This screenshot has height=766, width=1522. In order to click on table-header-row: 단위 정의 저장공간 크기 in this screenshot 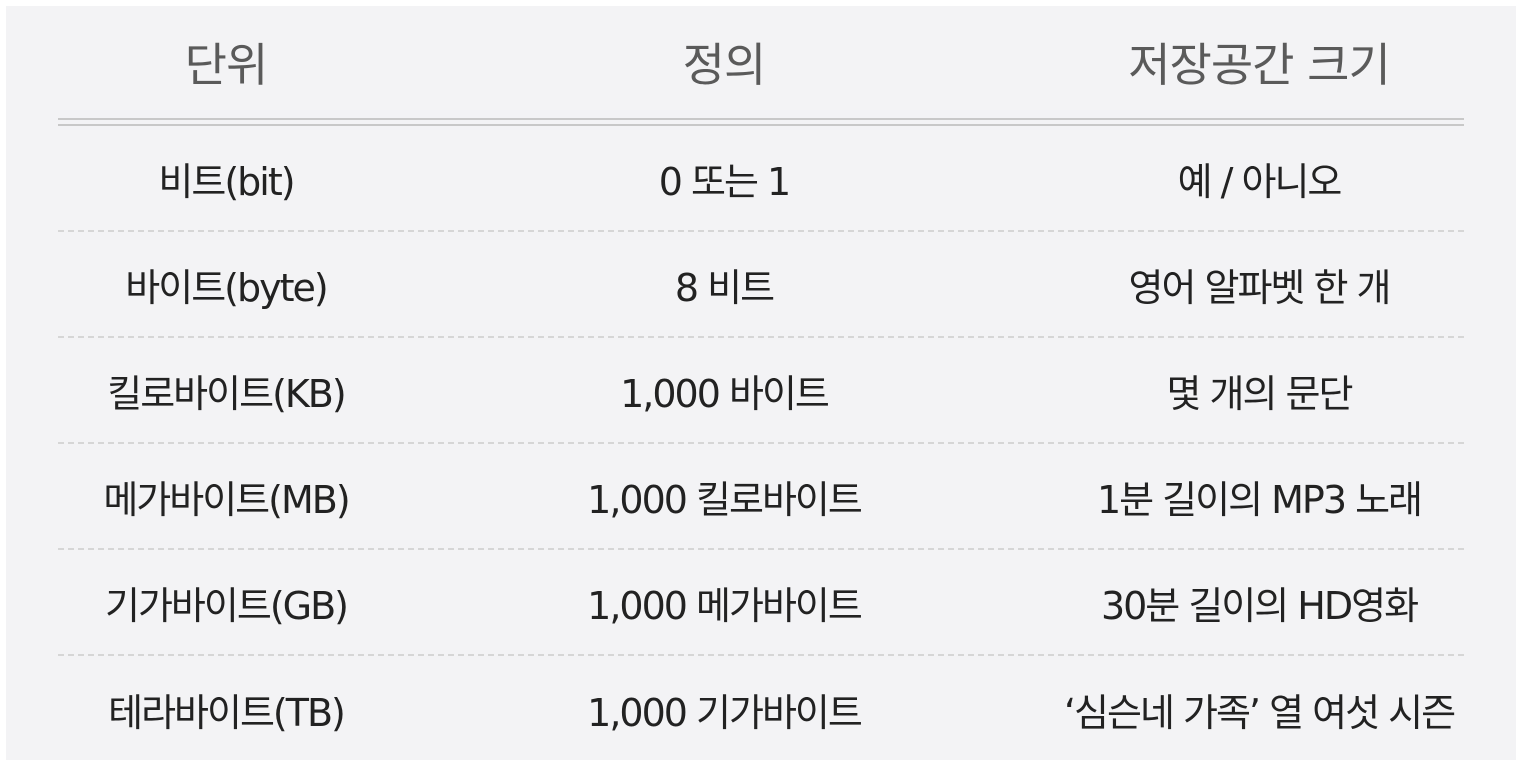, I will do `click(761, 62)`.